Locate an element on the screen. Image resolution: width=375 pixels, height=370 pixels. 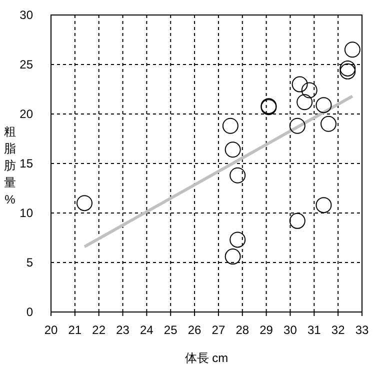
x-tick-label: 32 is located at coordinates (338, 330).